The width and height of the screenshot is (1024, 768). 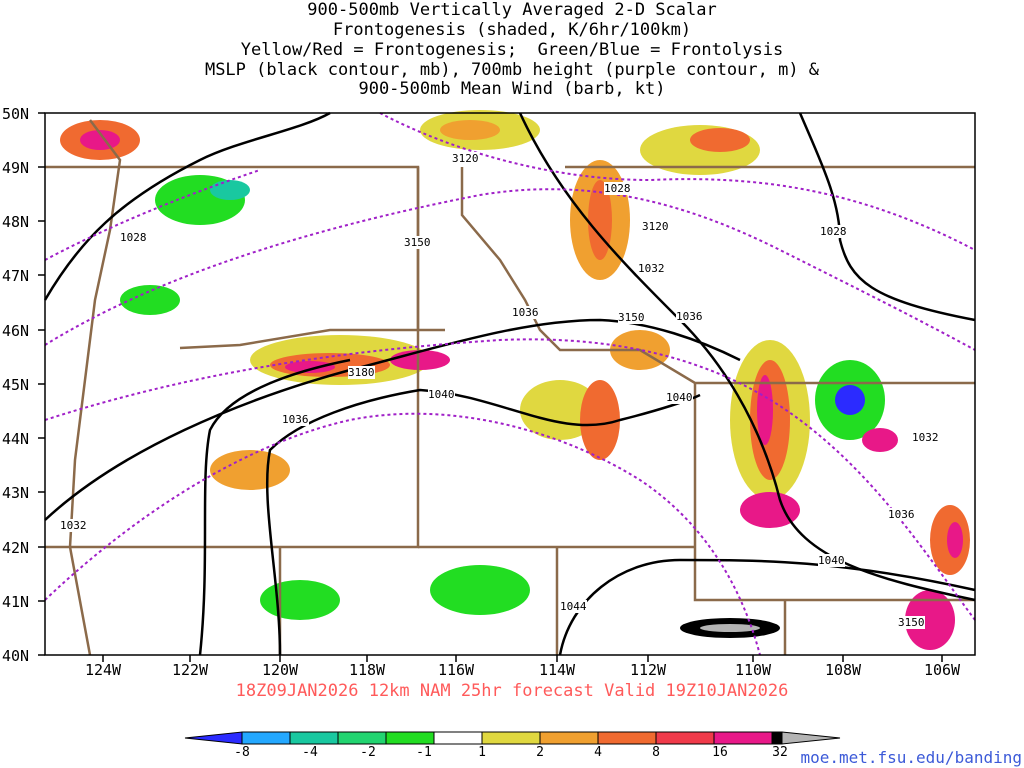 What do you see at coordinates (656, 752) in the screenshot?
I see `colorbar-label: 8` at bounding box center [656, 752].